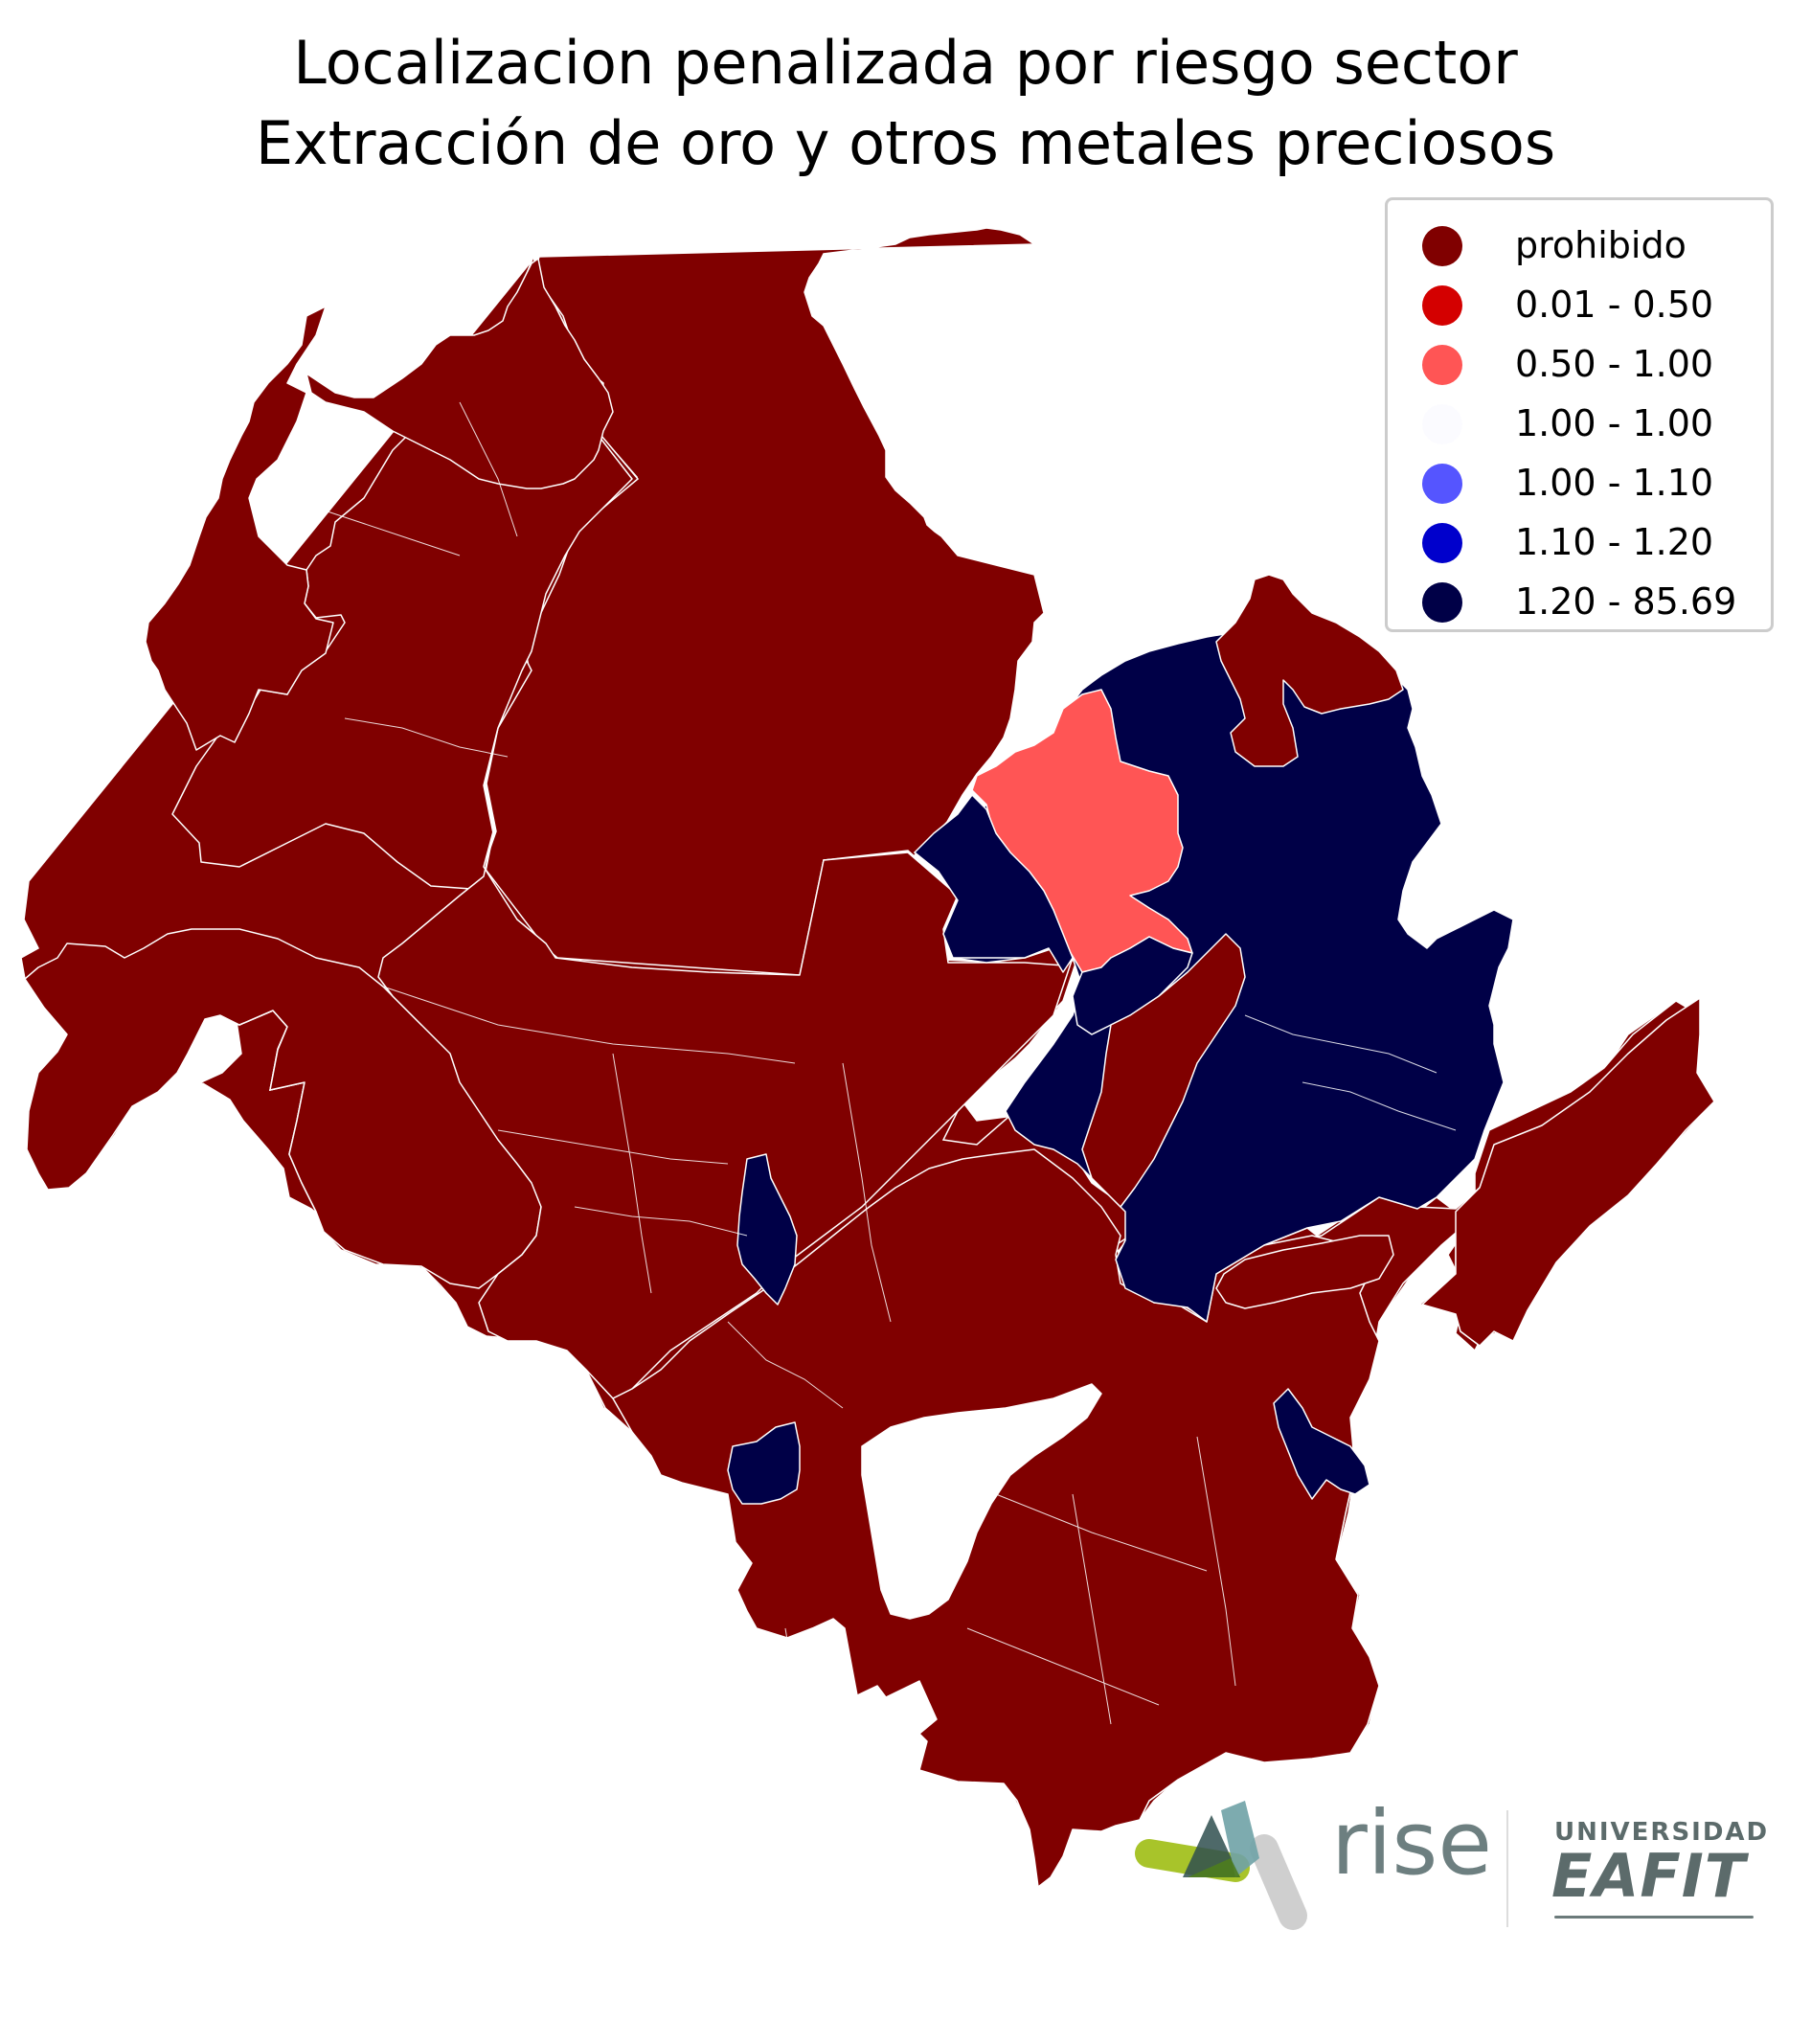  What do you see at coordinates (1321, 1444) in the screenshot?
I see `region-navy-lower` at bounding box center [1321, 1444].